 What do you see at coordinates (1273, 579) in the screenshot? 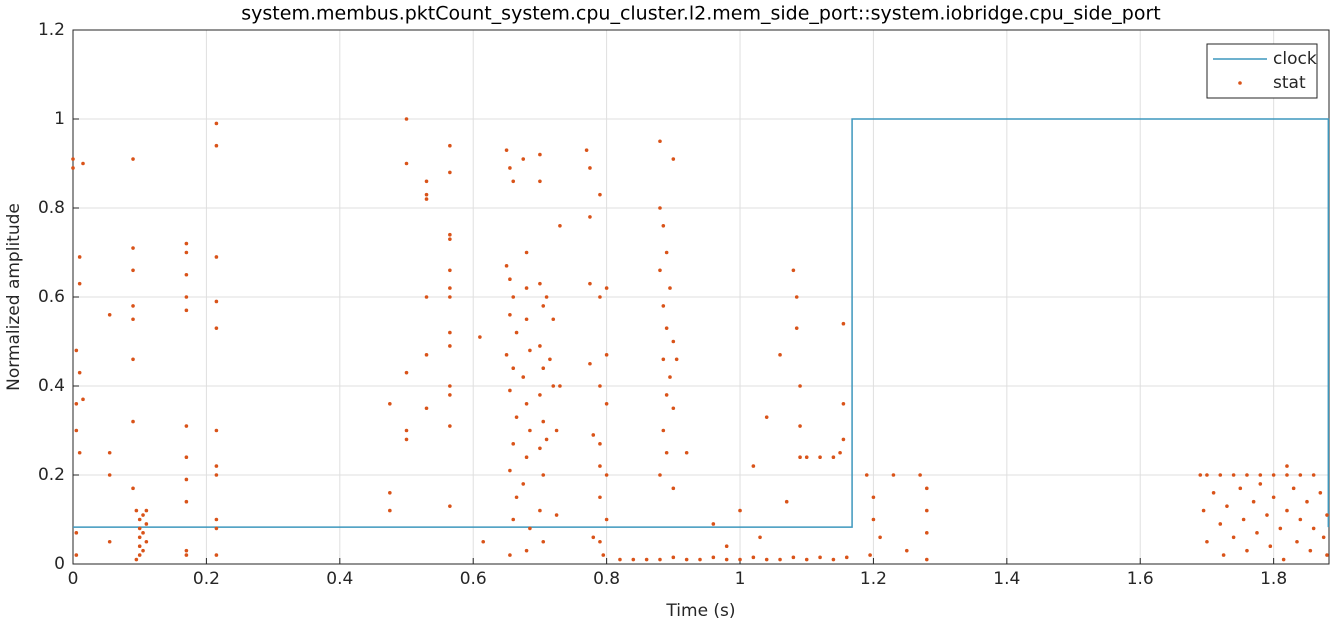
I see `x-tick-label: 1.8` at bounding box center [1273, 579].